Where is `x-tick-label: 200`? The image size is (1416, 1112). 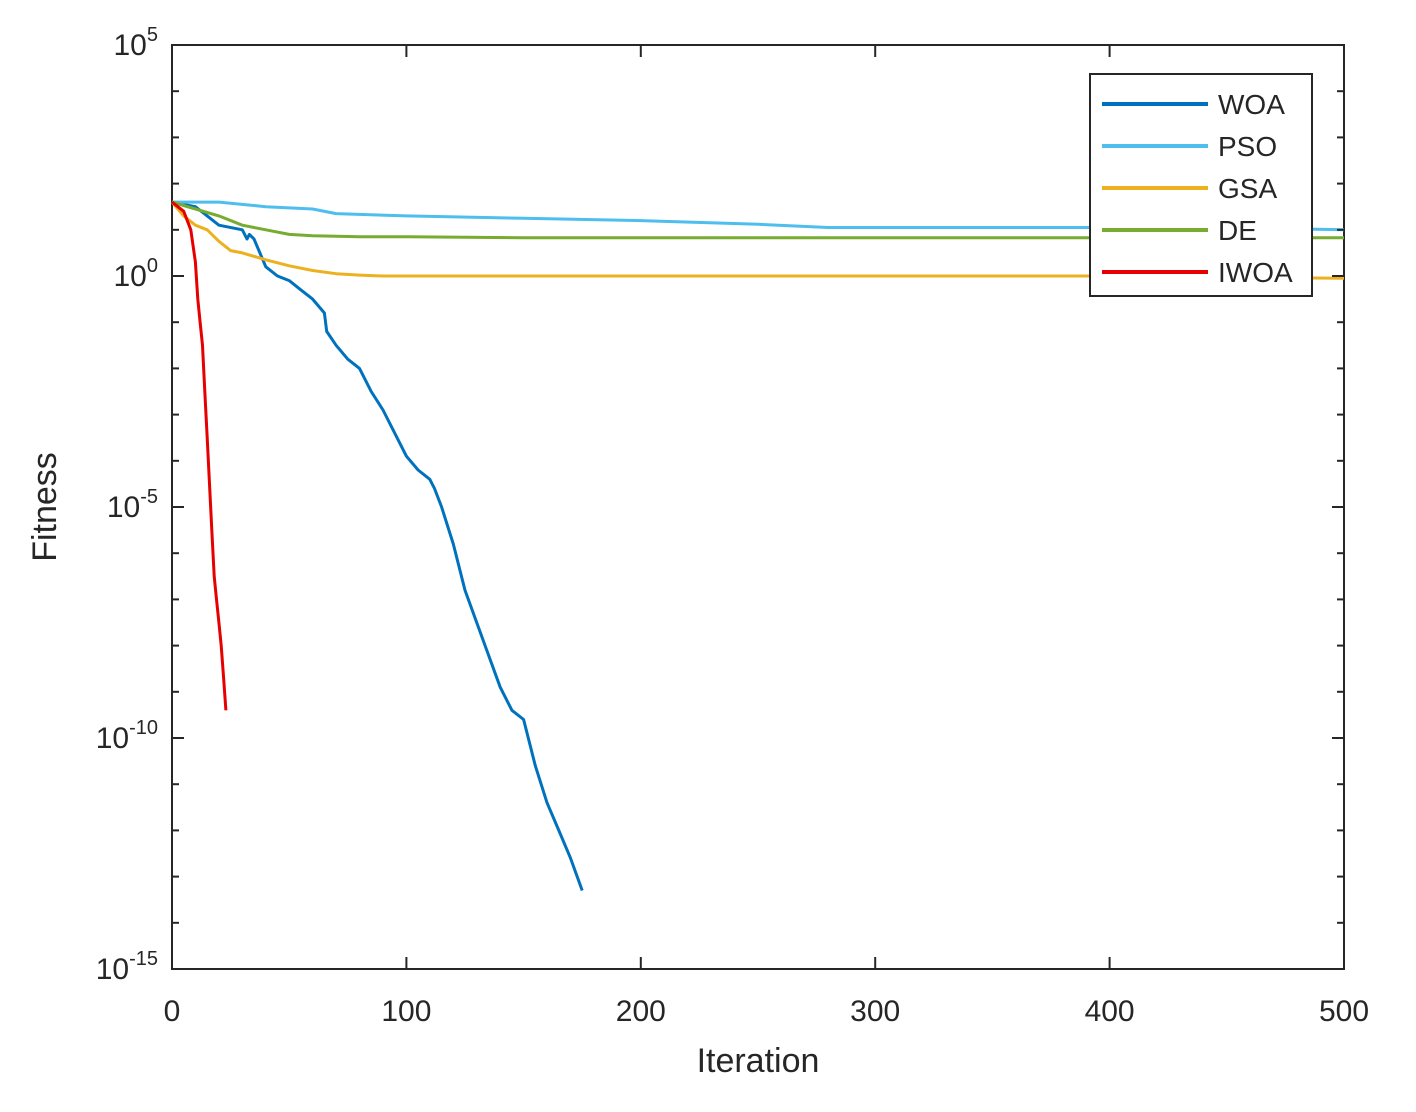 x-tick-label: 200 is located at coordinates (641, 1011).